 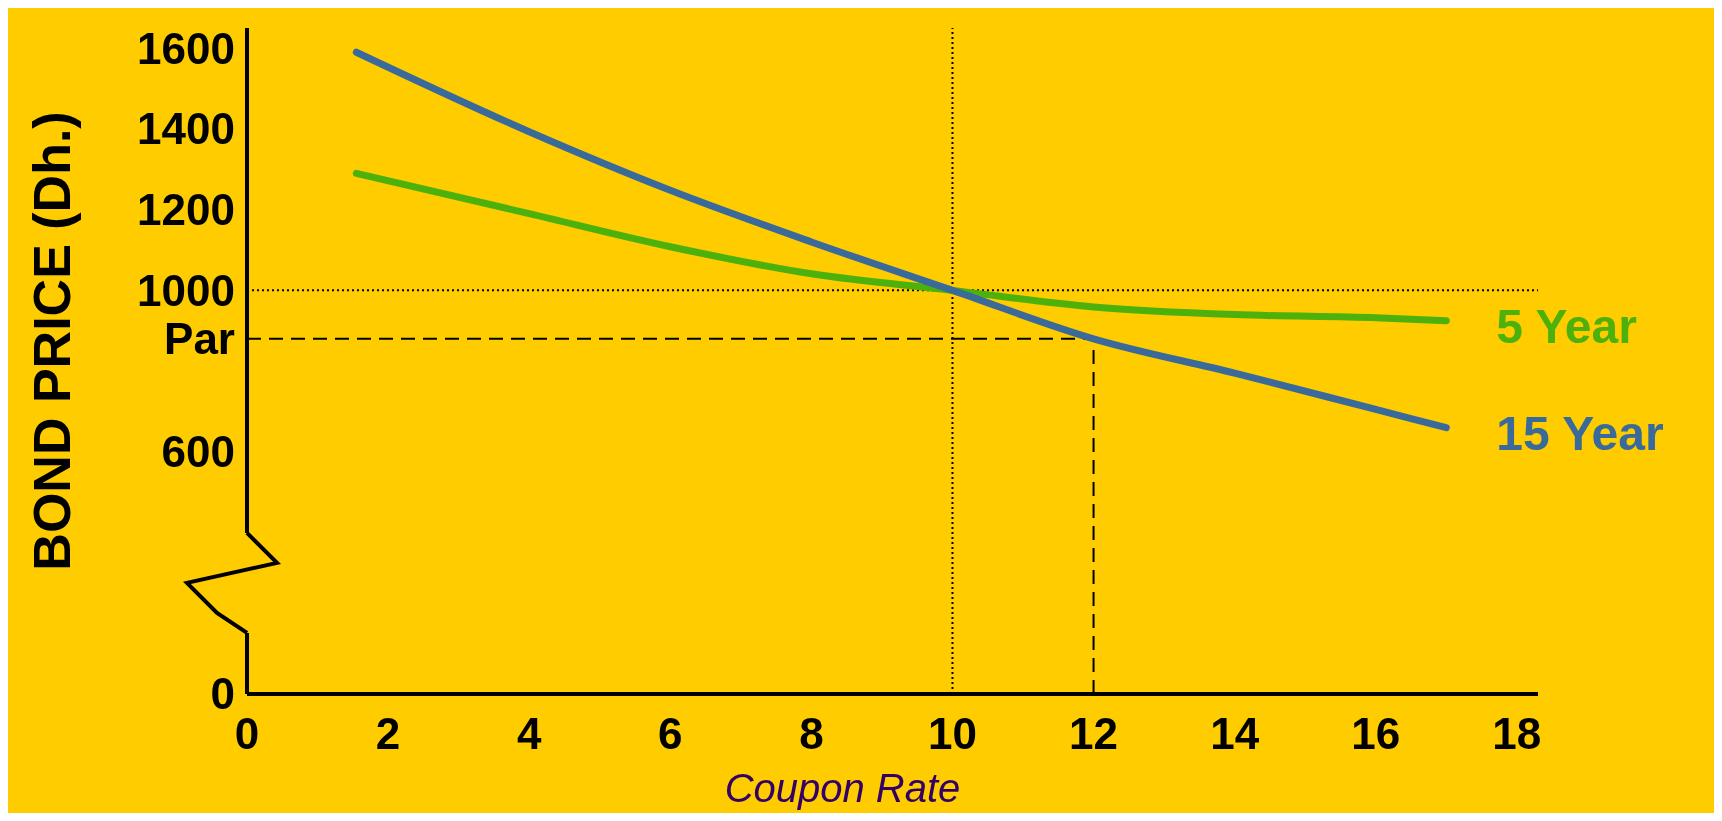 What do you see at coordinates (186, 210) in the screenshot?
I see `y-tick-label: 1200` at bounding box center [186, 210].